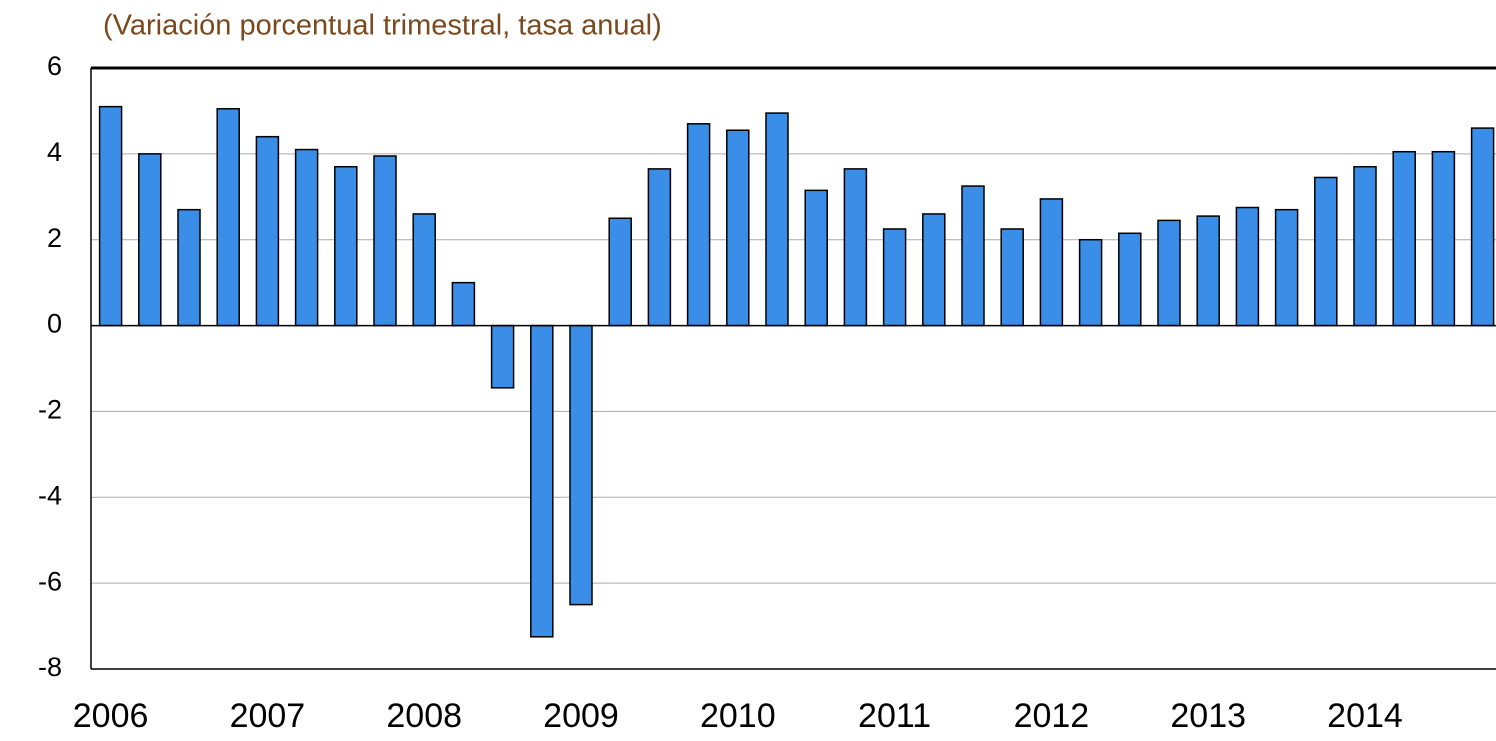 This screenshot has width=1496, height=741. Describe the element at coordinates (581, 716) in the screenshot. I see `x-tick-label: 2009` at that location.